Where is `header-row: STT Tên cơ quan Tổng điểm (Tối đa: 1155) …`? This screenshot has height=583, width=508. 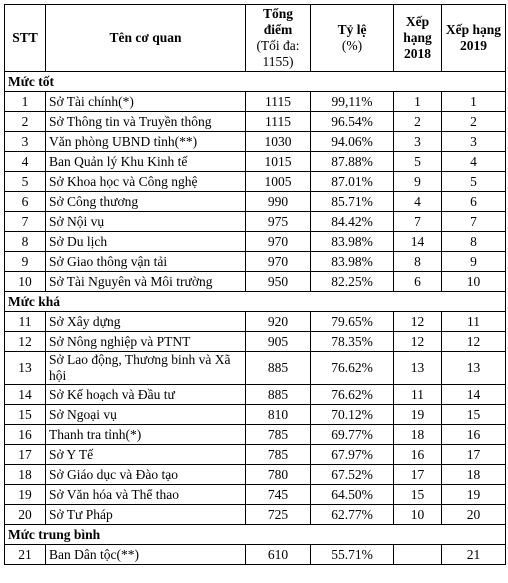
header-row: STT Tên cơ quan Tổng điểm (Tối đa: 1155) … is located at coordinates (255, 38).